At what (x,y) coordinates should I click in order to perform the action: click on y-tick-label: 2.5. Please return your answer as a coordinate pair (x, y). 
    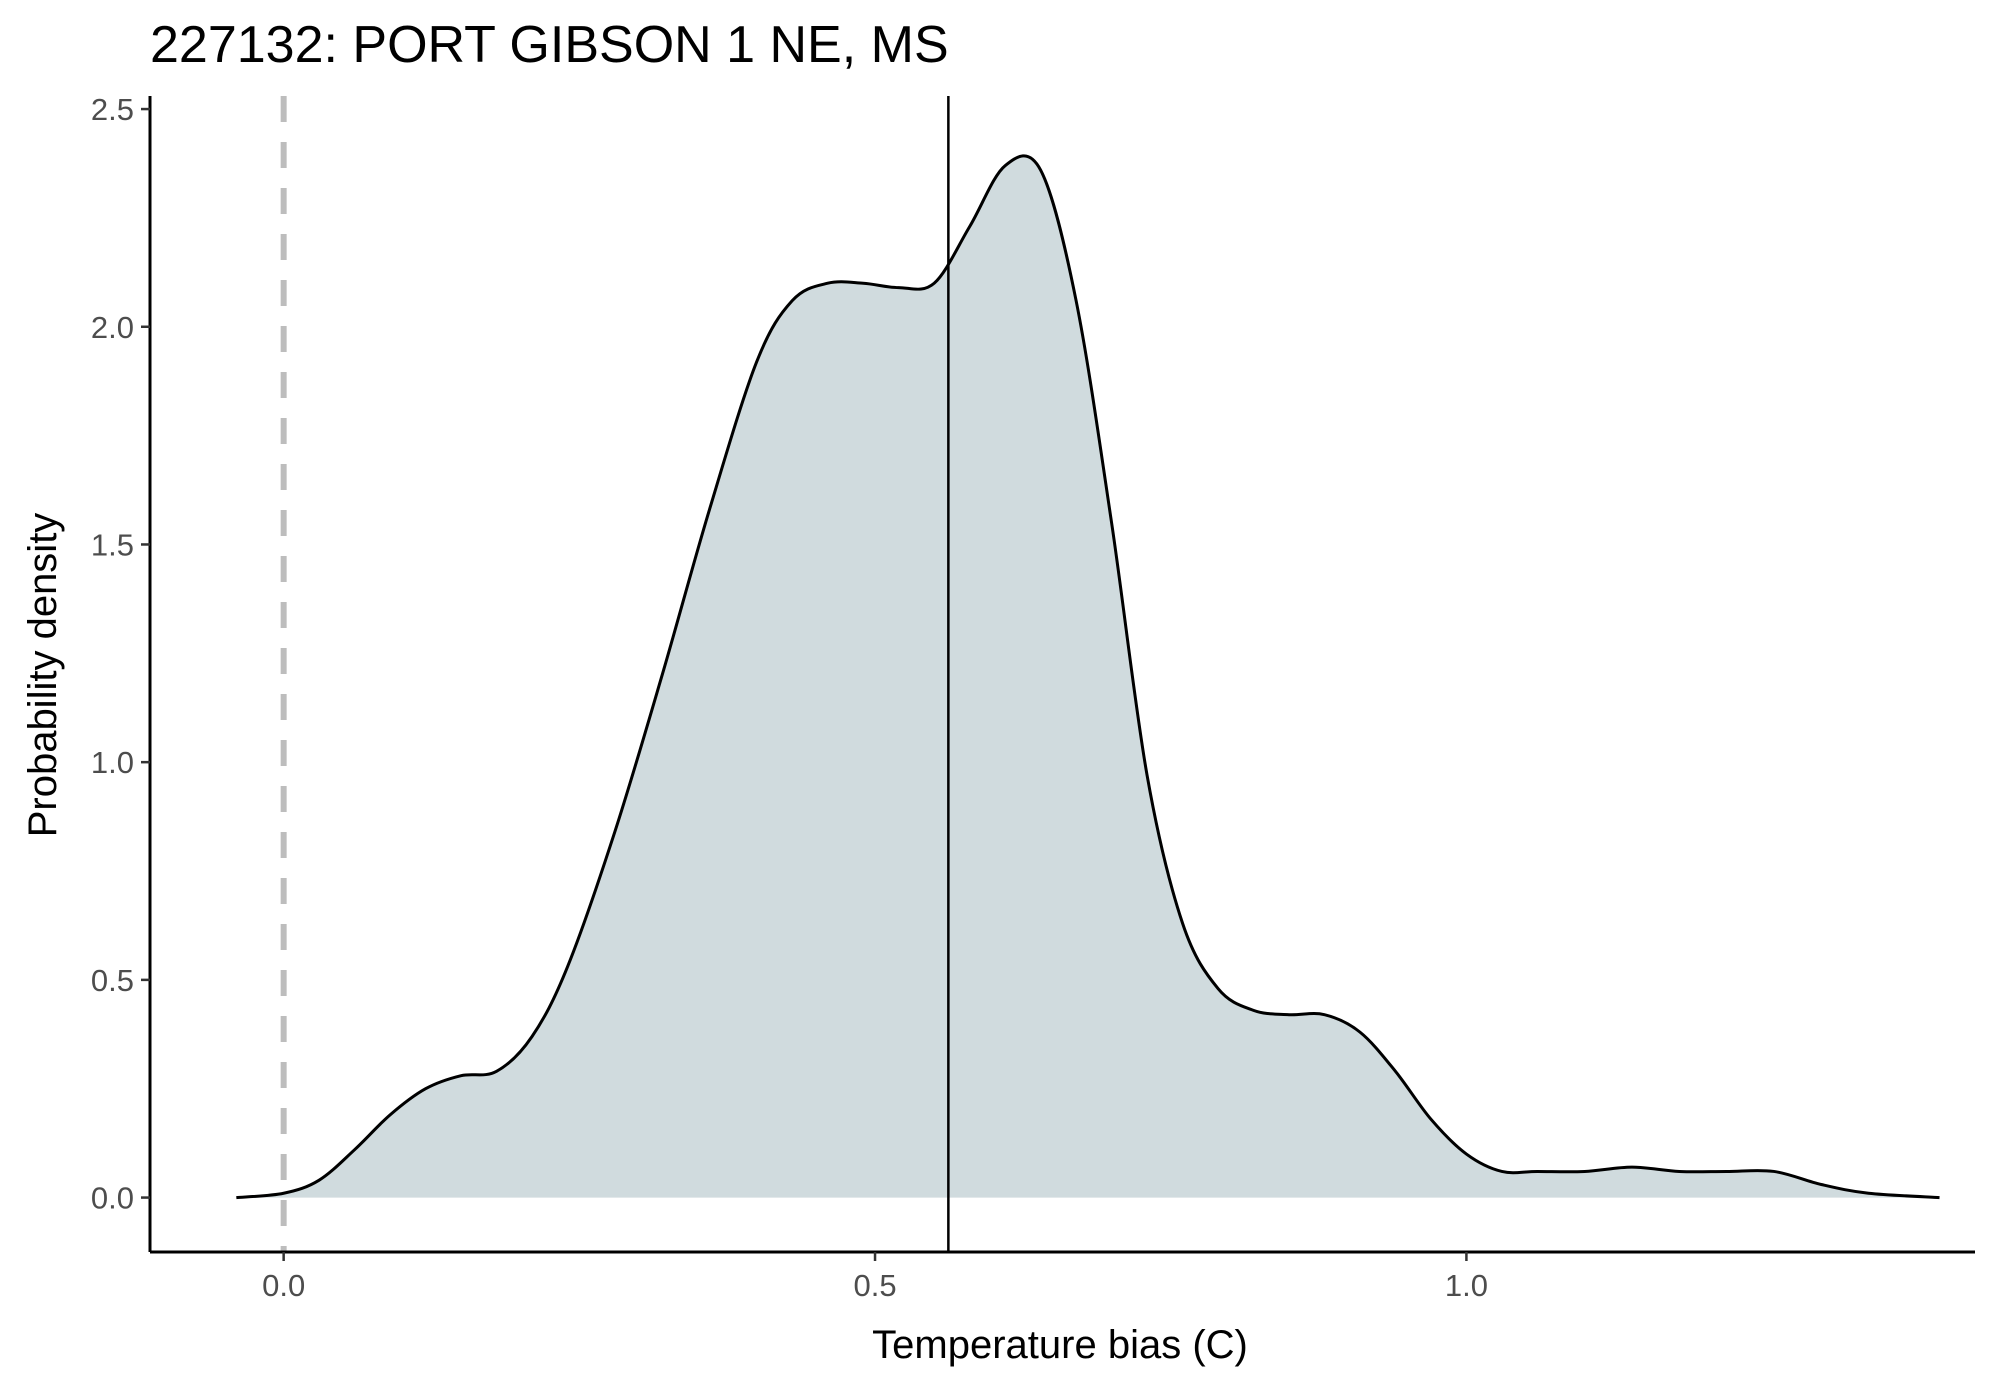
    Looking at the image, I should click on (112, 109).